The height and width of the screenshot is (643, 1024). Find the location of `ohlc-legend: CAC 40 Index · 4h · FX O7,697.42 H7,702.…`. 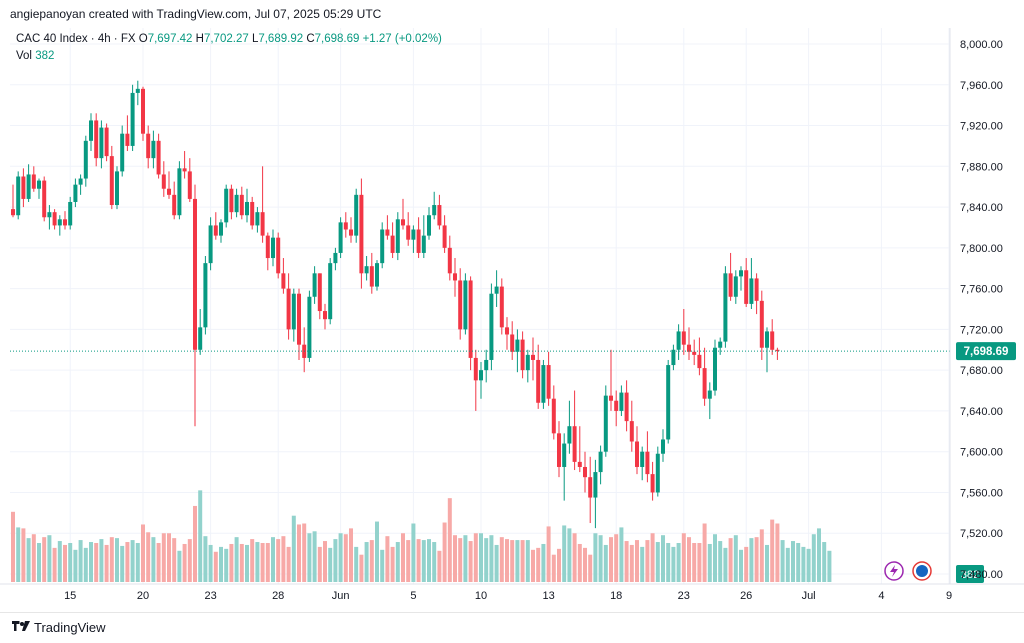

ohlc-legend: CAC 40 Index · 4h · FX O7,697.42 H7,702.… is located at coordinates (229, 39).